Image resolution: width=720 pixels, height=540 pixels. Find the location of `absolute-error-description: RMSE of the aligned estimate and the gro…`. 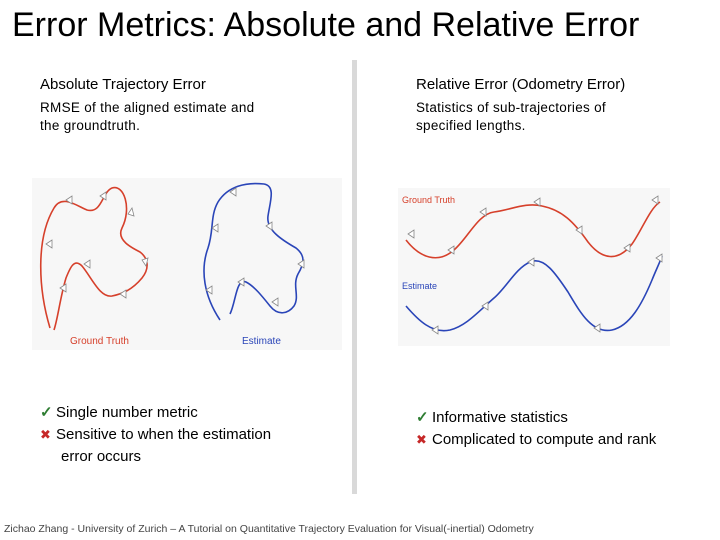

absolute-error-description: RMSE of the aligned estimate and the gro… is located at coordinates (190, 117).